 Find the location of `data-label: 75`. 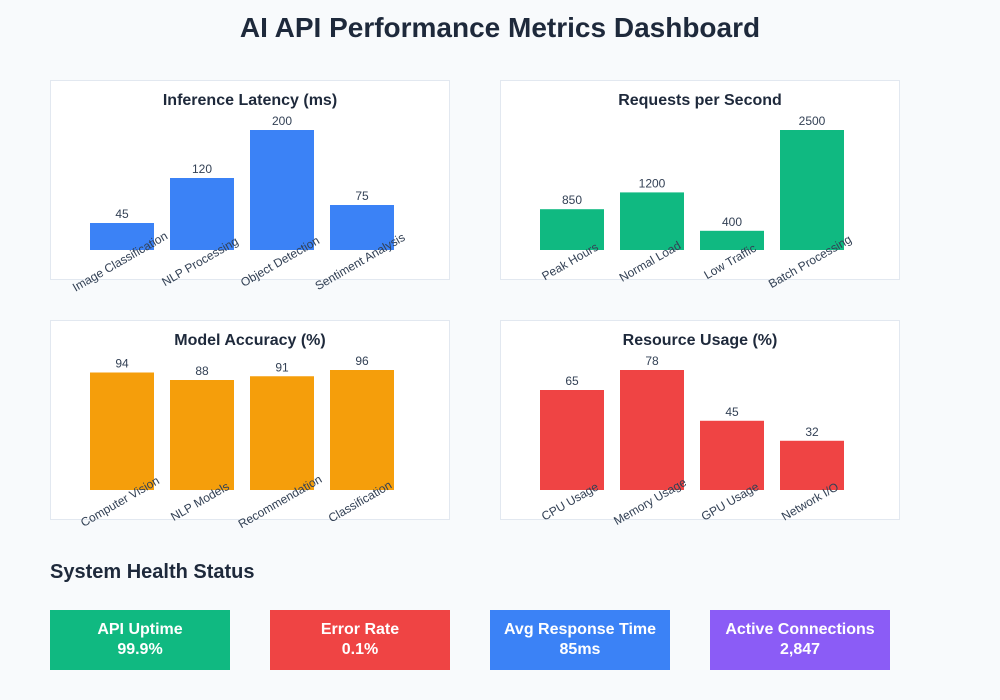

data-label: 75 is located at coordinates (362, 196).